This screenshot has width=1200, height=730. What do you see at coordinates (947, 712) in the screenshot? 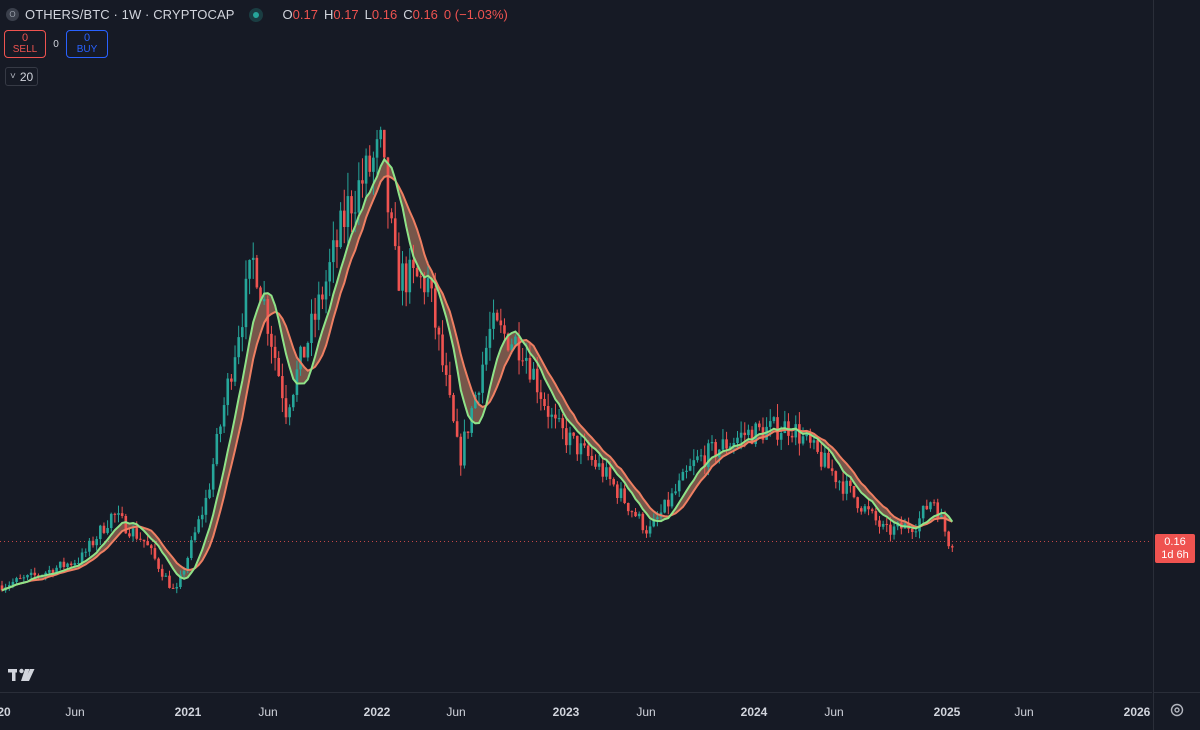
I see `time-axis-label: 2025` at bounding box center [947, 712].